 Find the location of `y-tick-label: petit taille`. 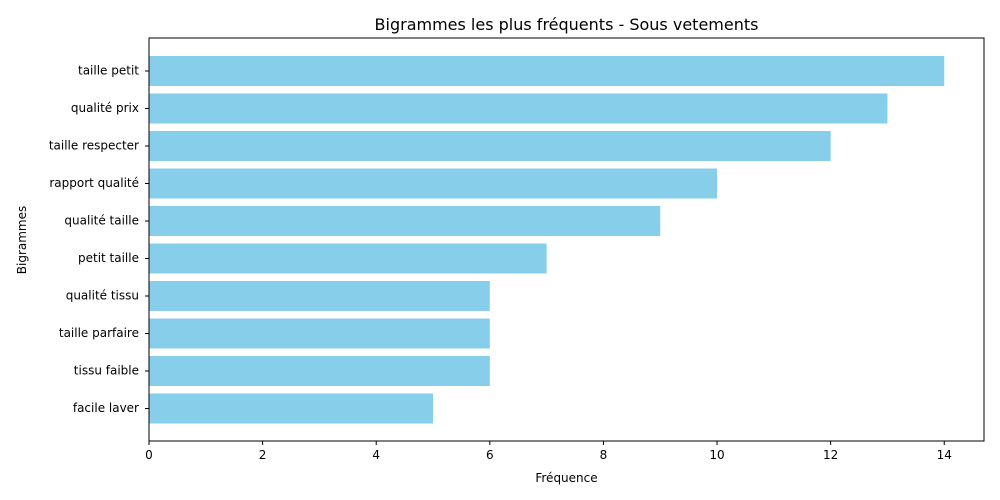

y-tick-label: petit taille is located at coordinates (108, 258).